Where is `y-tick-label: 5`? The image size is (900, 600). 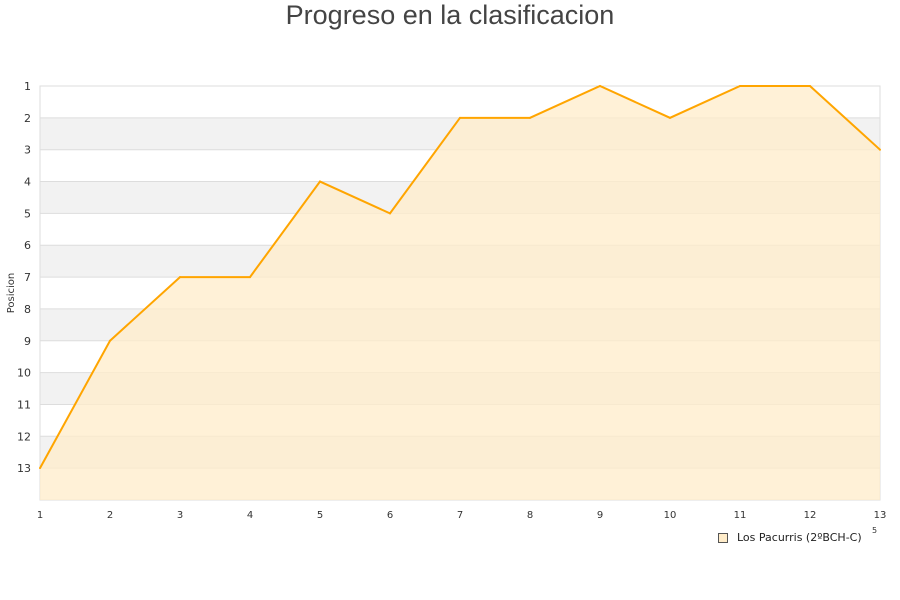 y-tick-label: 5 is located at coordinates (27, 213).